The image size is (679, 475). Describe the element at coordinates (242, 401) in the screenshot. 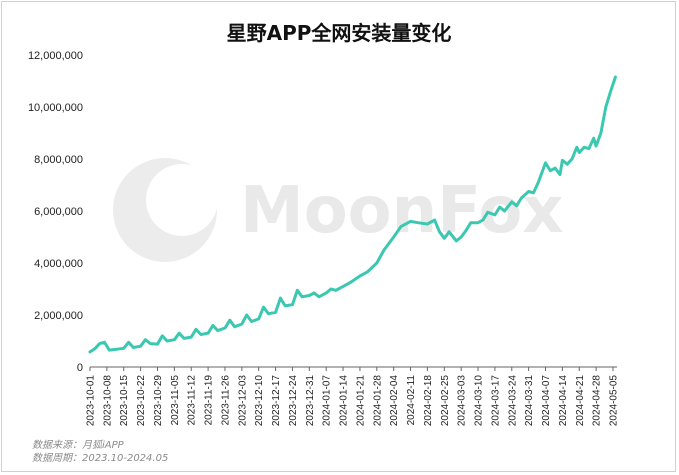

I see `x-tick-label: 2023-12-03` at that location.